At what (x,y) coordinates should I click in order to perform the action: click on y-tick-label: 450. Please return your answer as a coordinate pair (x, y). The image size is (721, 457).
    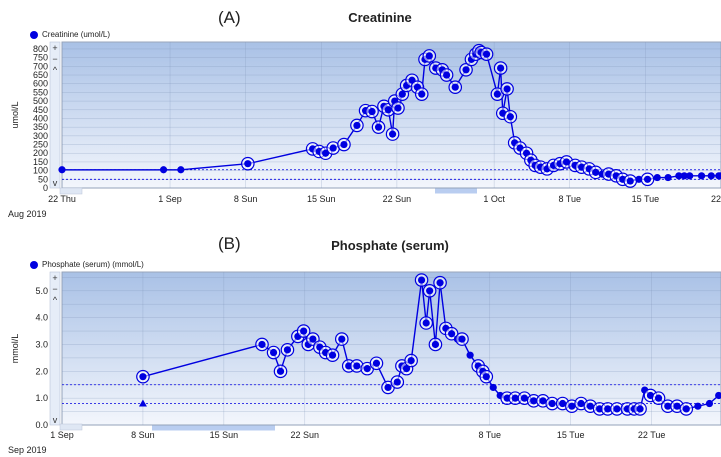
    Looking at the image, I should click on (40, 110).